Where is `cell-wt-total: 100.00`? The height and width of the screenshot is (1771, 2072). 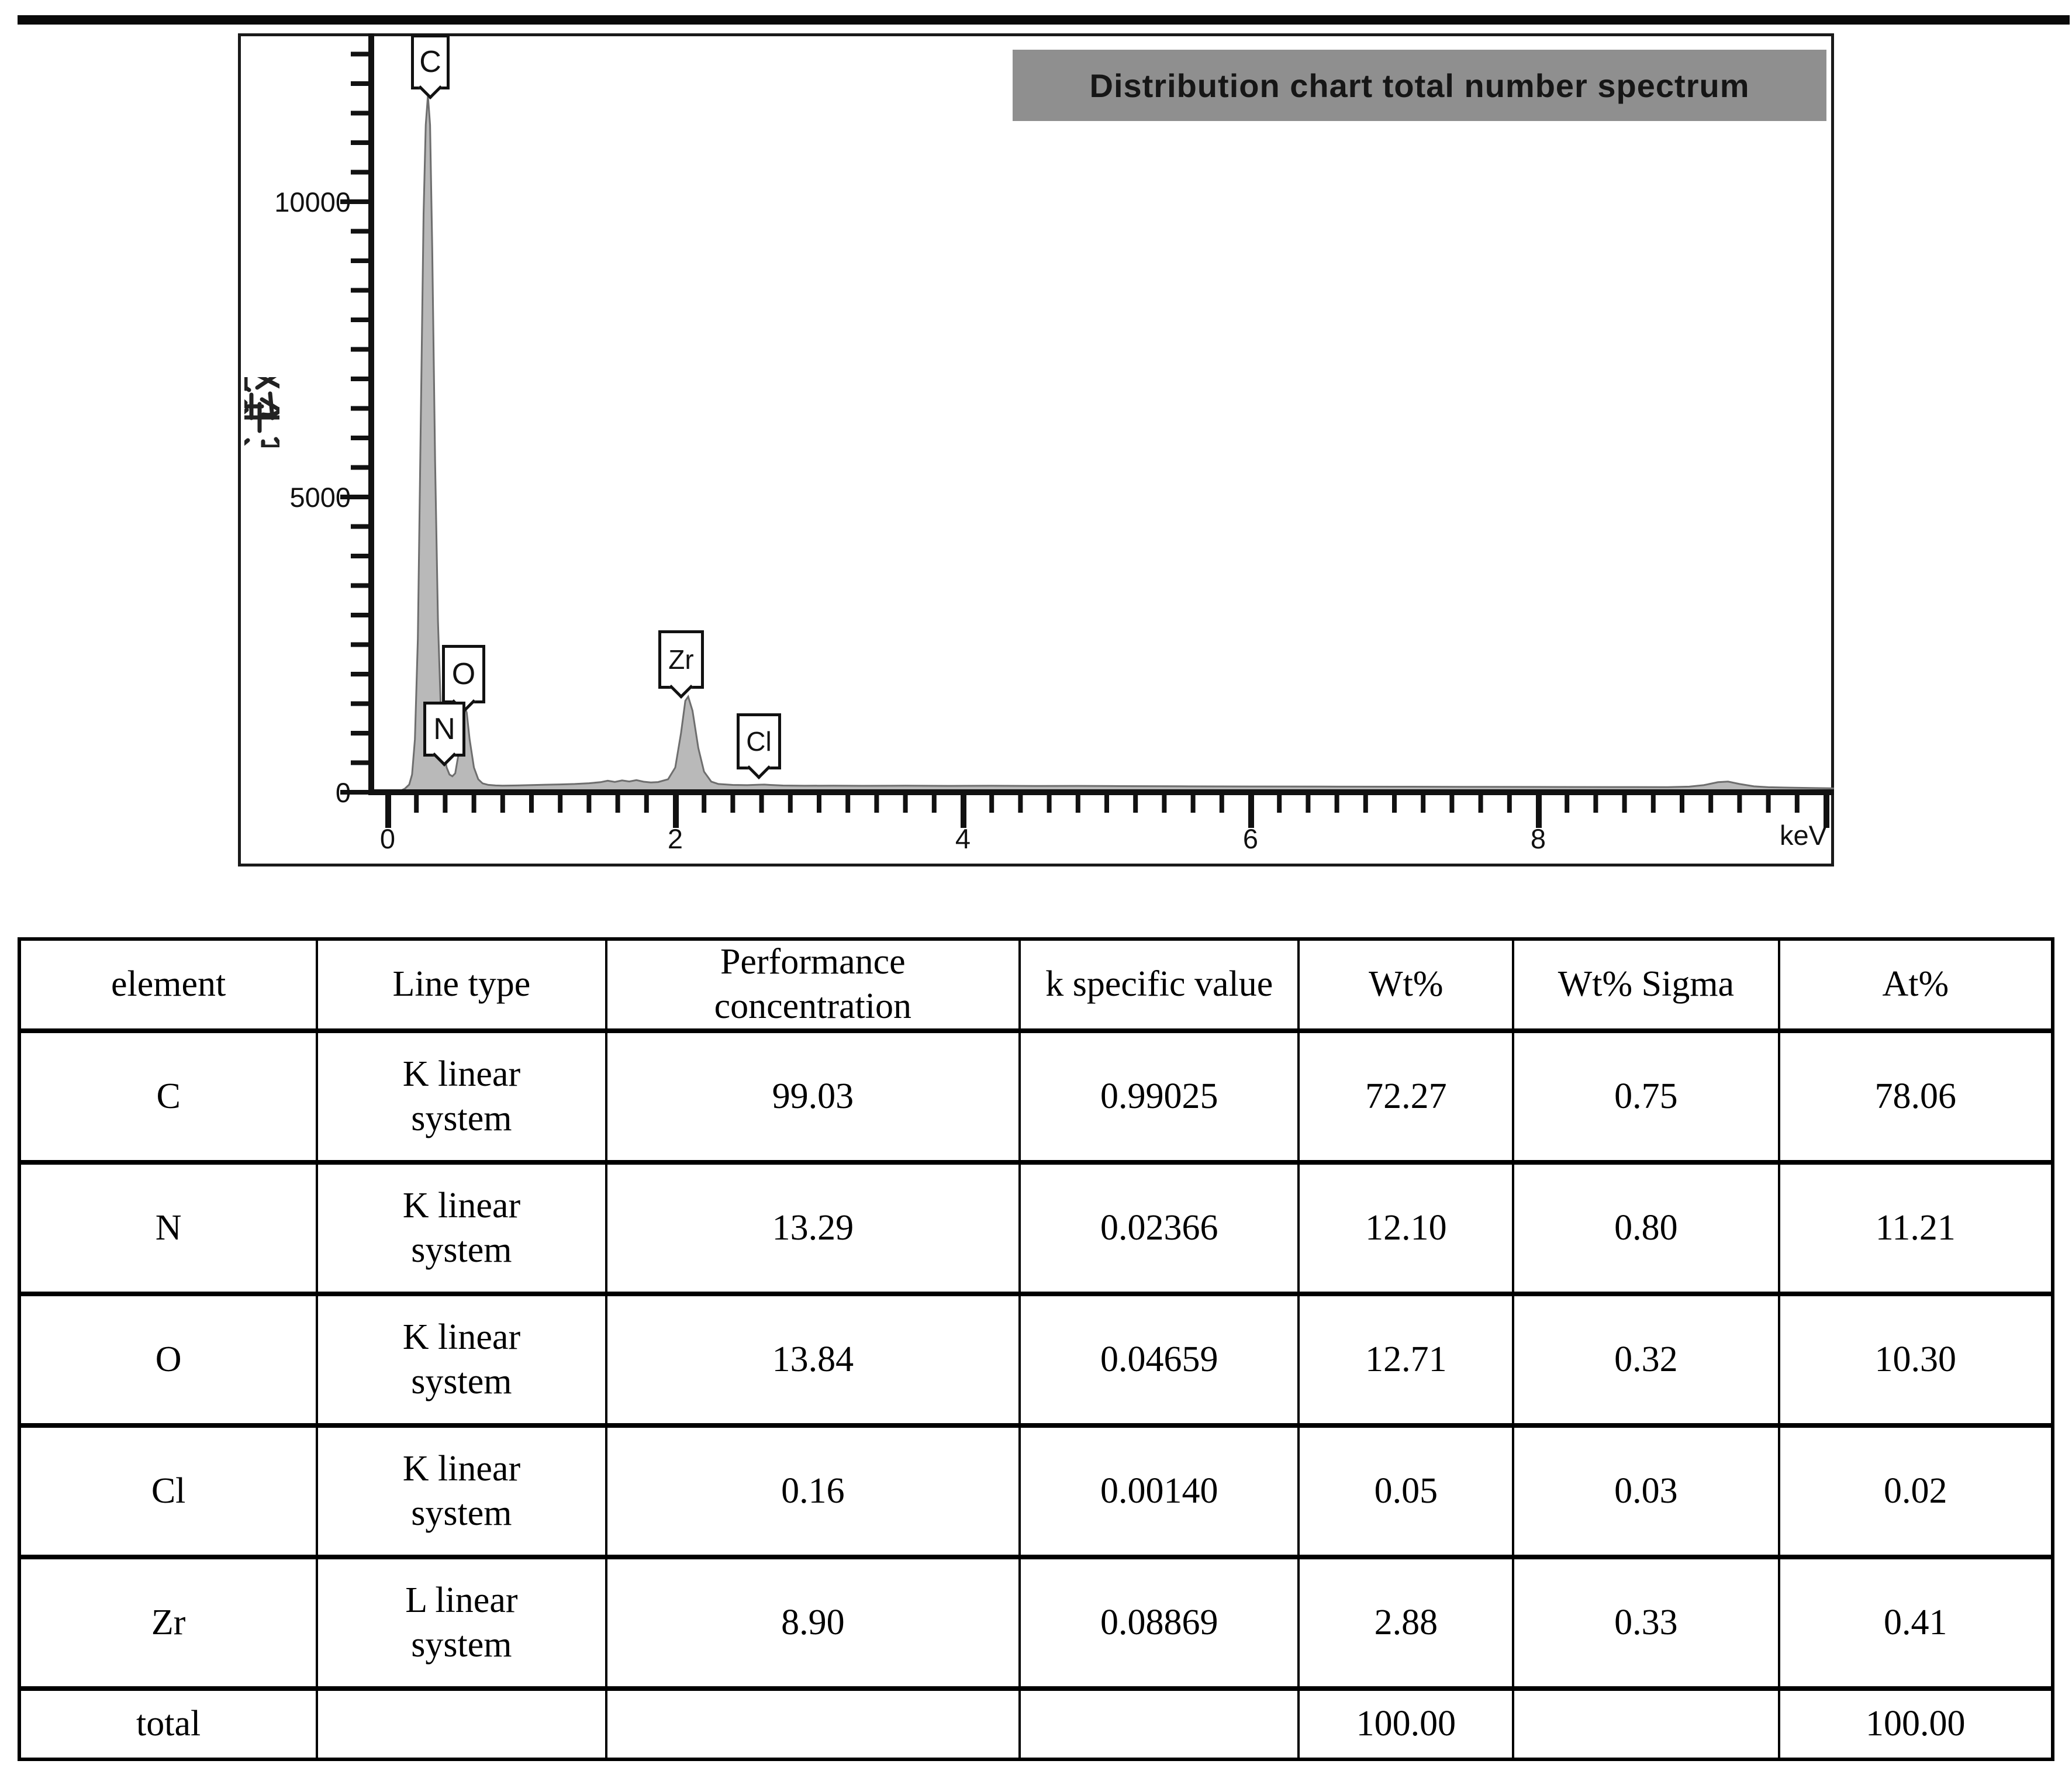
cell-wt-total: 100.00 is located at coordinates (1404, 1722).